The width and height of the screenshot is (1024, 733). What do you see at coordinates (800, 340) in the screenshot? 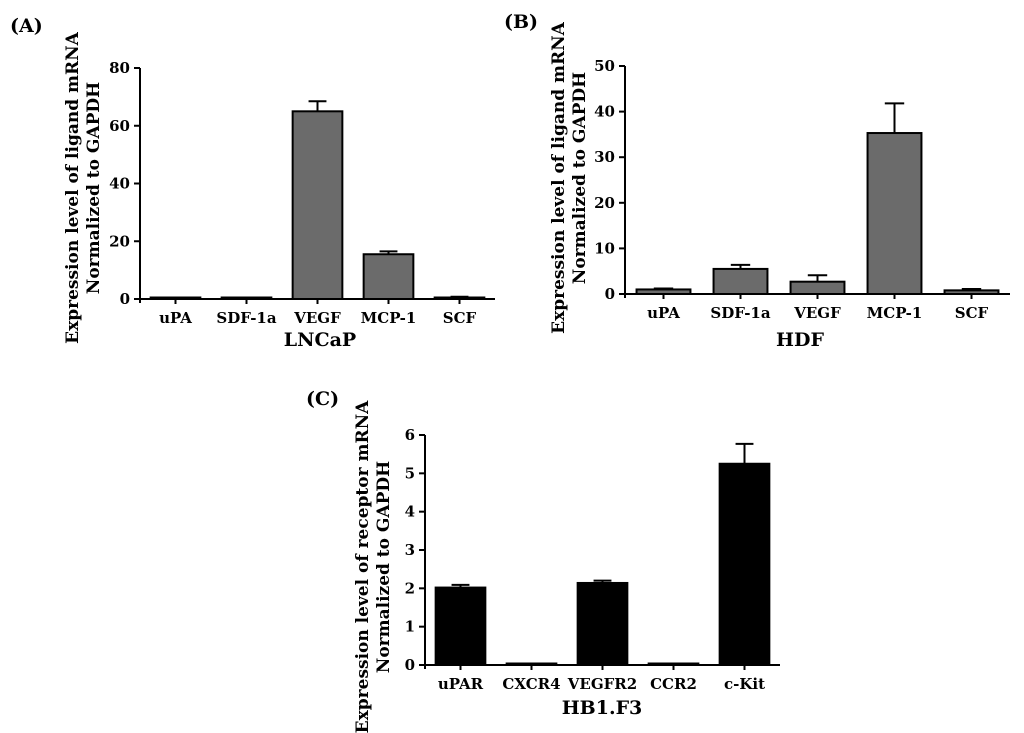
I see `x-axis-title: HDF` at bounding box center [800, 340].